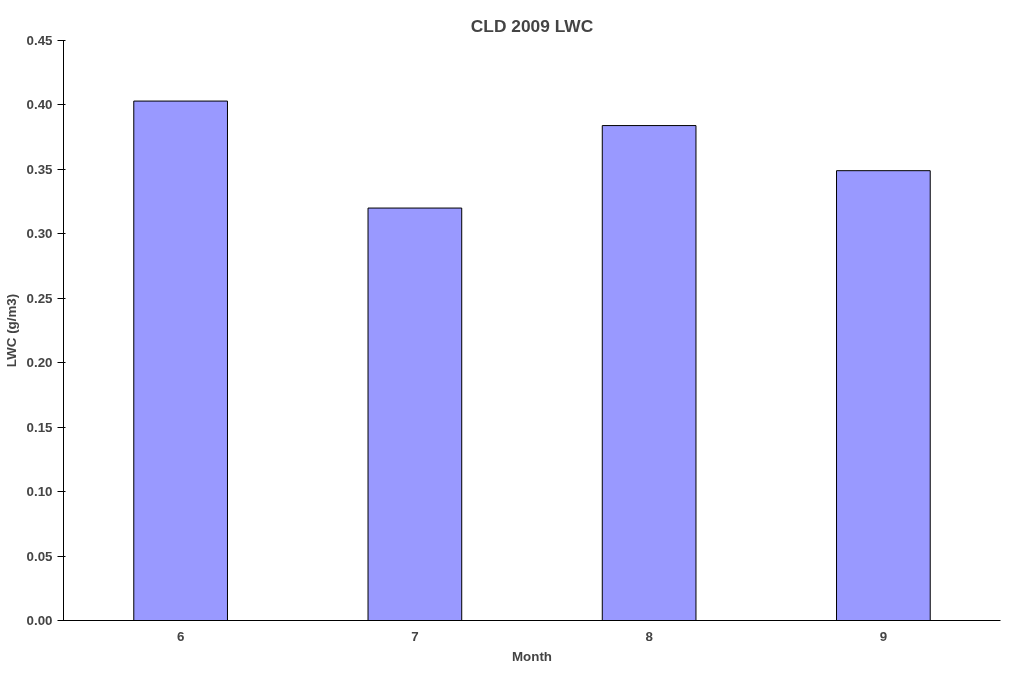  I want to click on y-tick-label: 0.05, so click(40, 556).